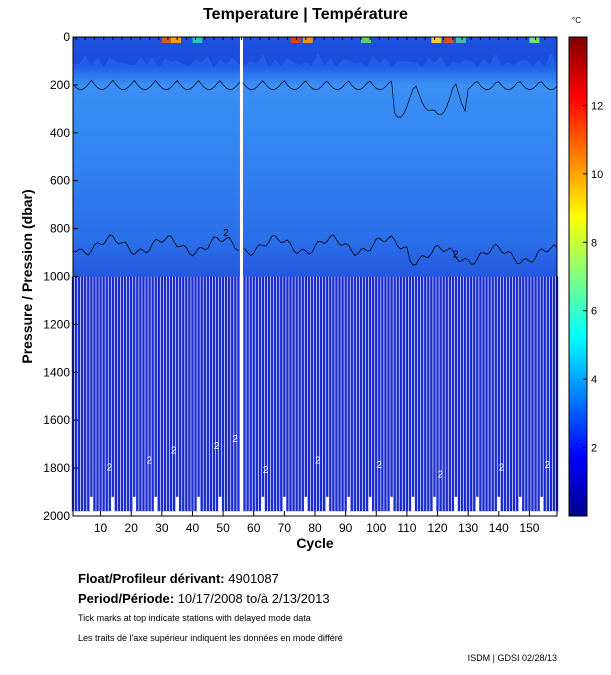 The width and height of the screenshot is (611, 675). What do you see at coordinates (60, 133) in the screenshot?
I see `y-tick-label: 400` at bounding box center [60, 133].